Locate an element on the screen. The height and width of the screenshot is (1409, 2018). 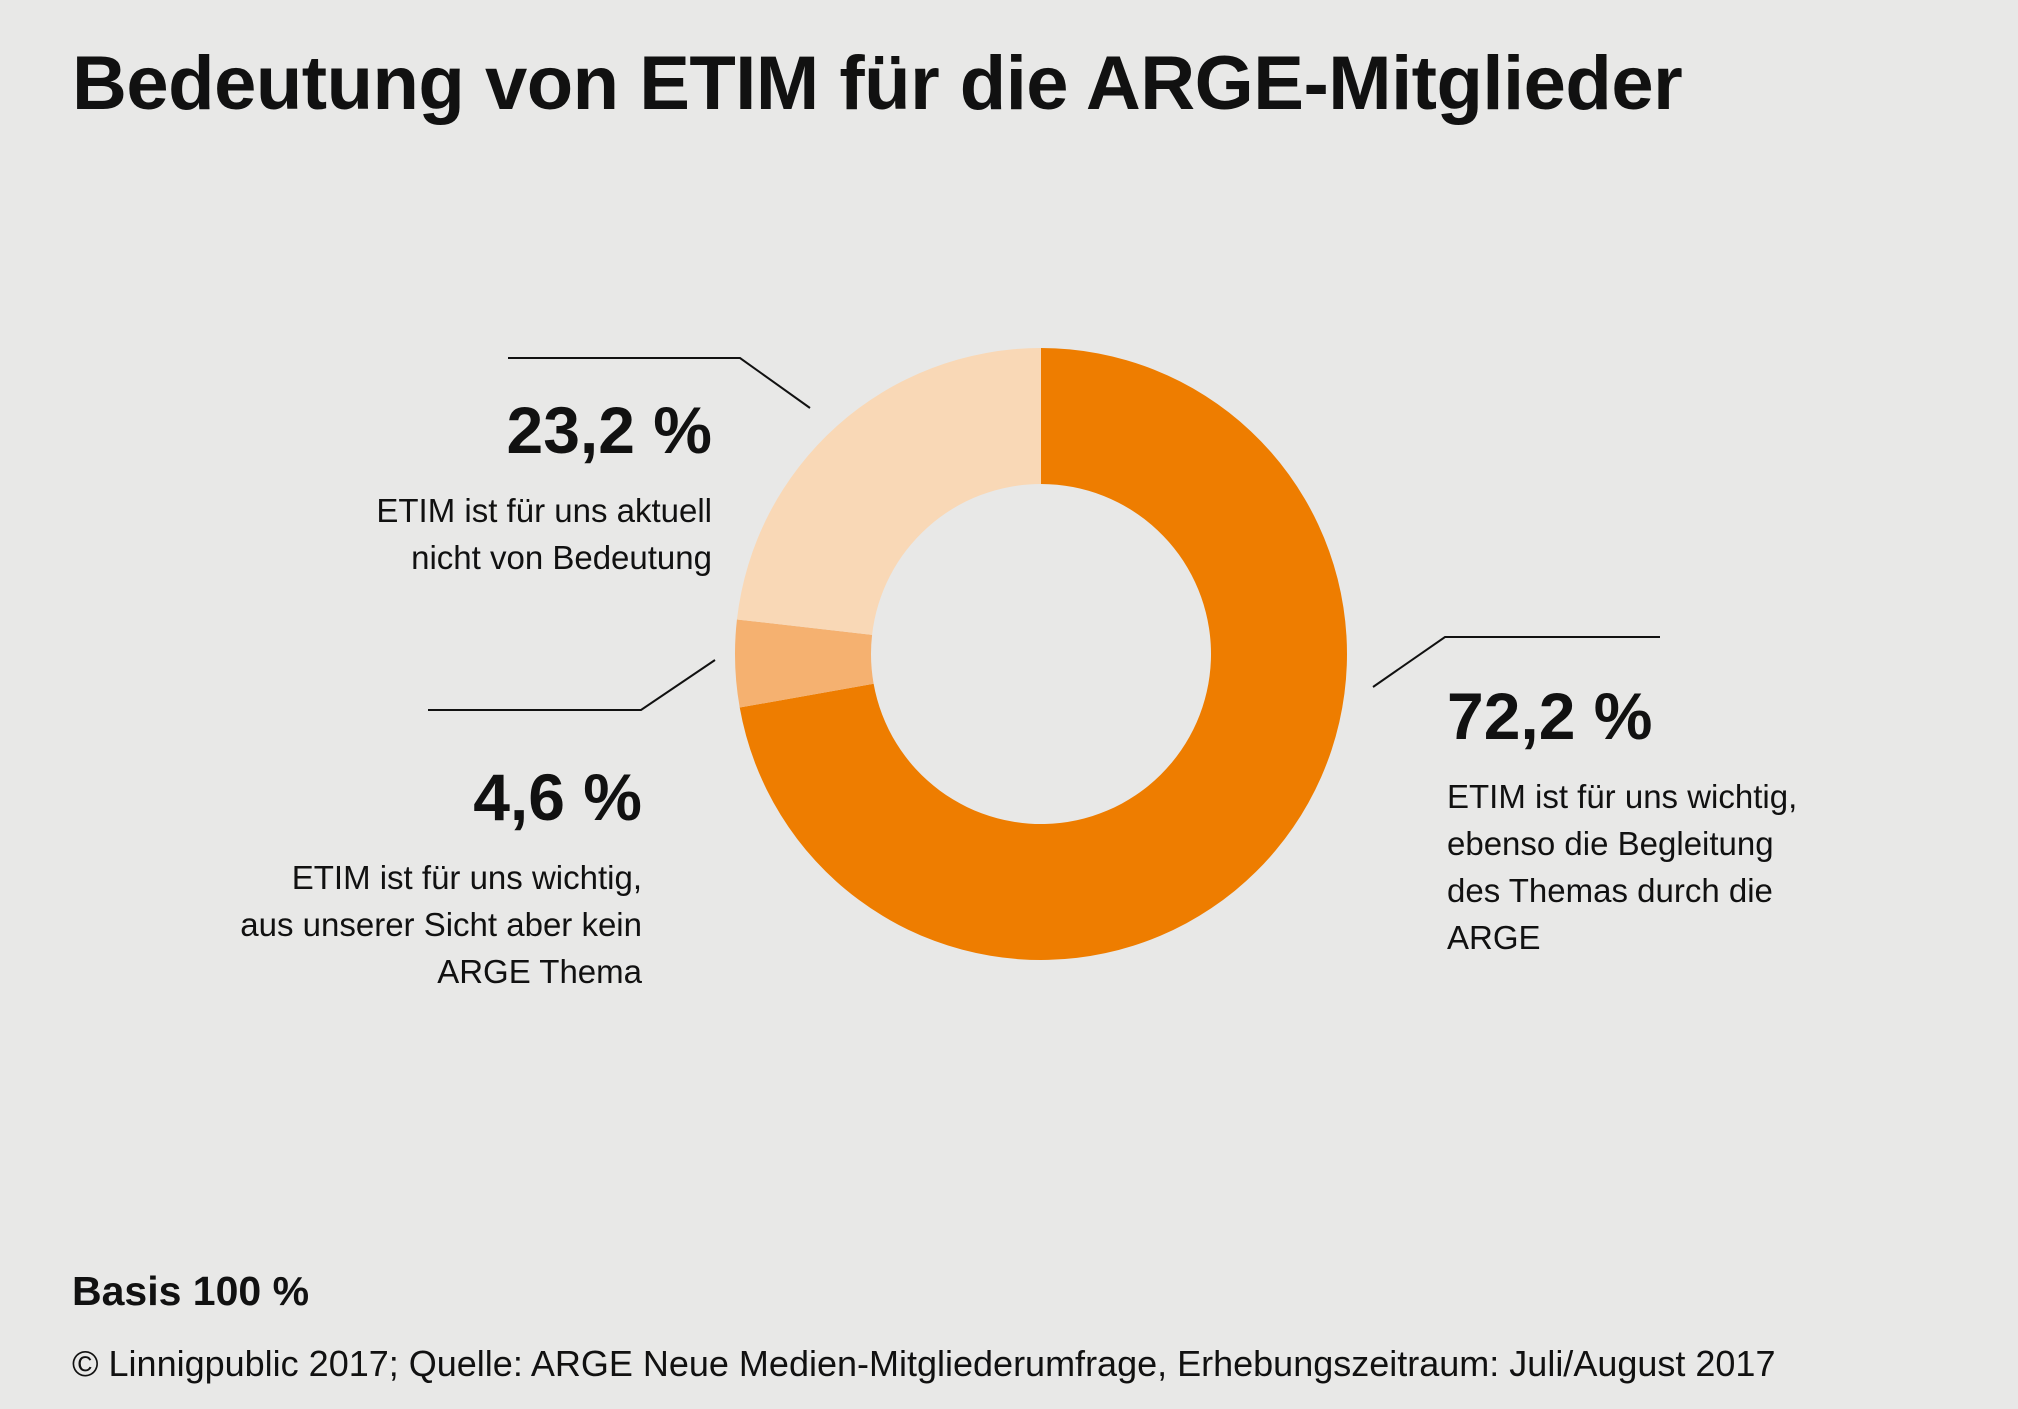
slice-value-72: 72,2 % is located at coordinates (1550, 716).